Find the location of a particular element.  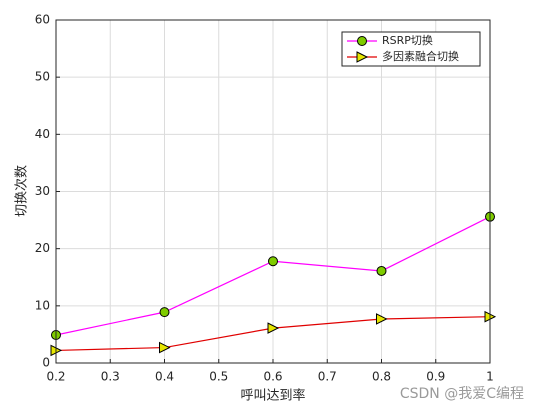

x-tick-label: 0.6 is located at coordinates (272, 377).